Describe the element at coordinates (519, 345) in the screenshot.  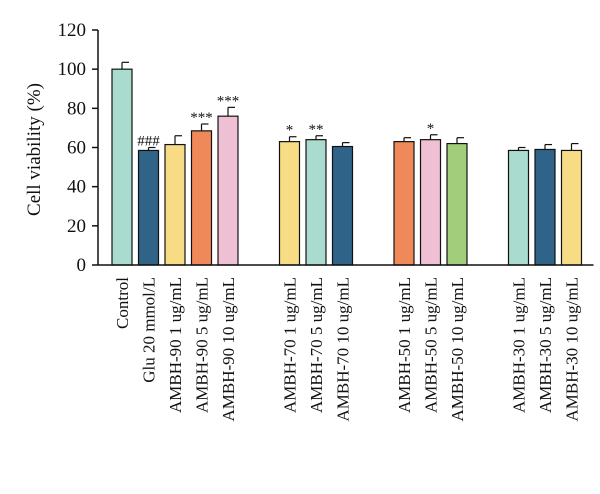
I see `category-label: AMBH-30 1 ug/mL` at that location.